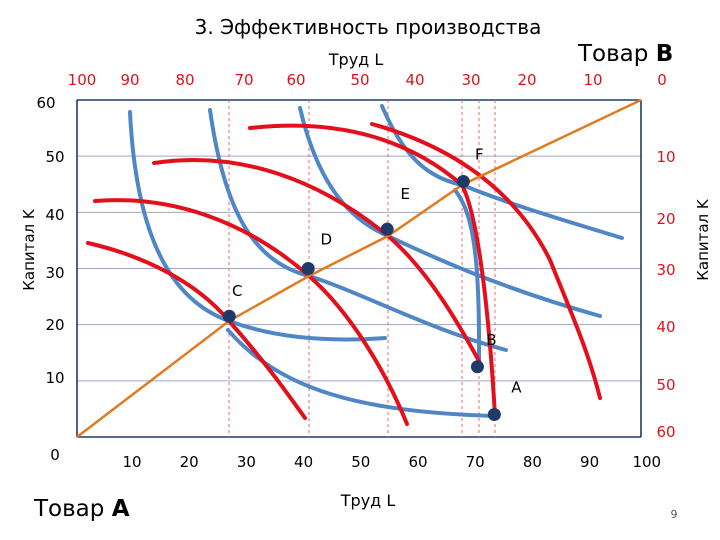 The width and height of the screenshot is (720, 540). I want to click on right-capital-tick: 20, so click(665, 219).